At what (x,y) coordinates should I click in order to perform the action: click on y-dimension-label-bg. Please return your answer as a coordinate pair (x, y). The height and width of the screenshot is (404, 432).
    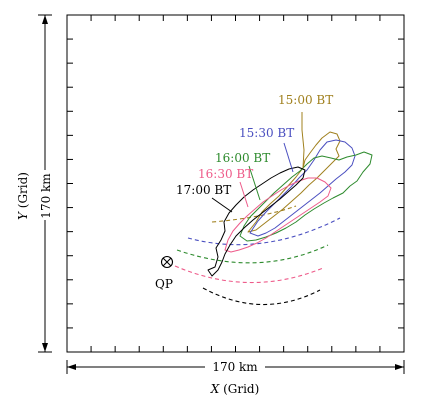
    Looking at the image, I should click on (45, 195).